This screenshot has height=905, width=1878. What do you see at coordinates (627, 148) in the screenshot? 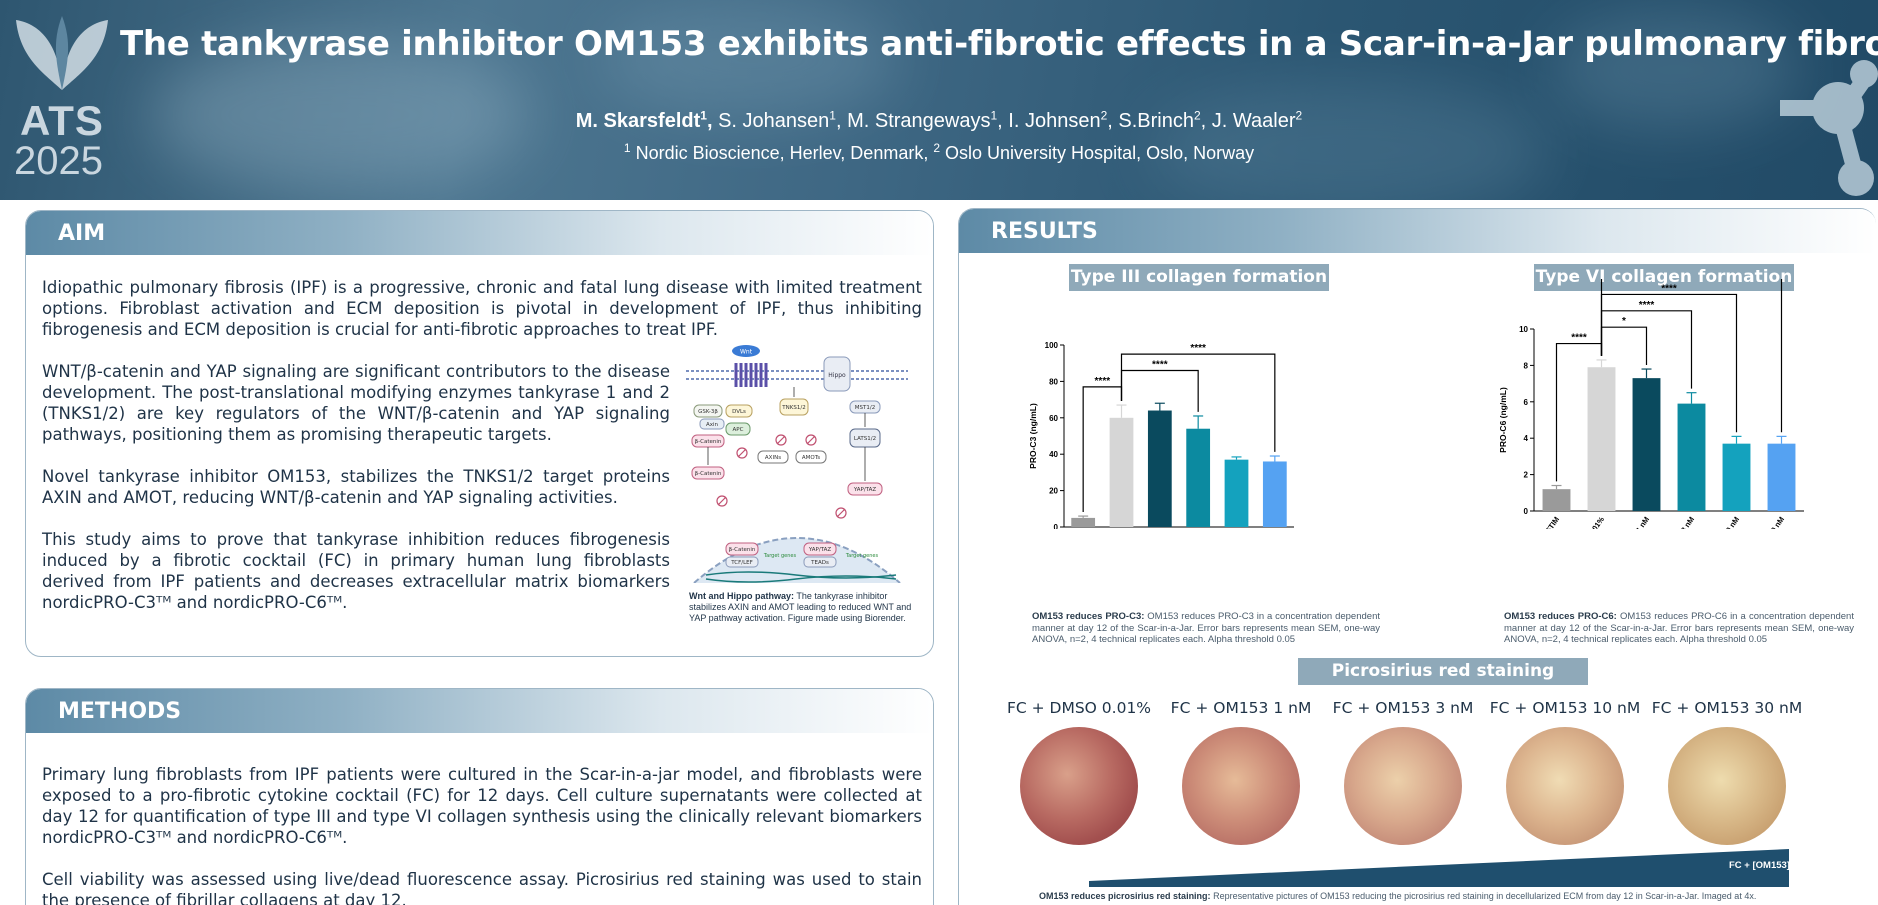
I see `affiliation-number: 1` at bounding box center [627, 148].